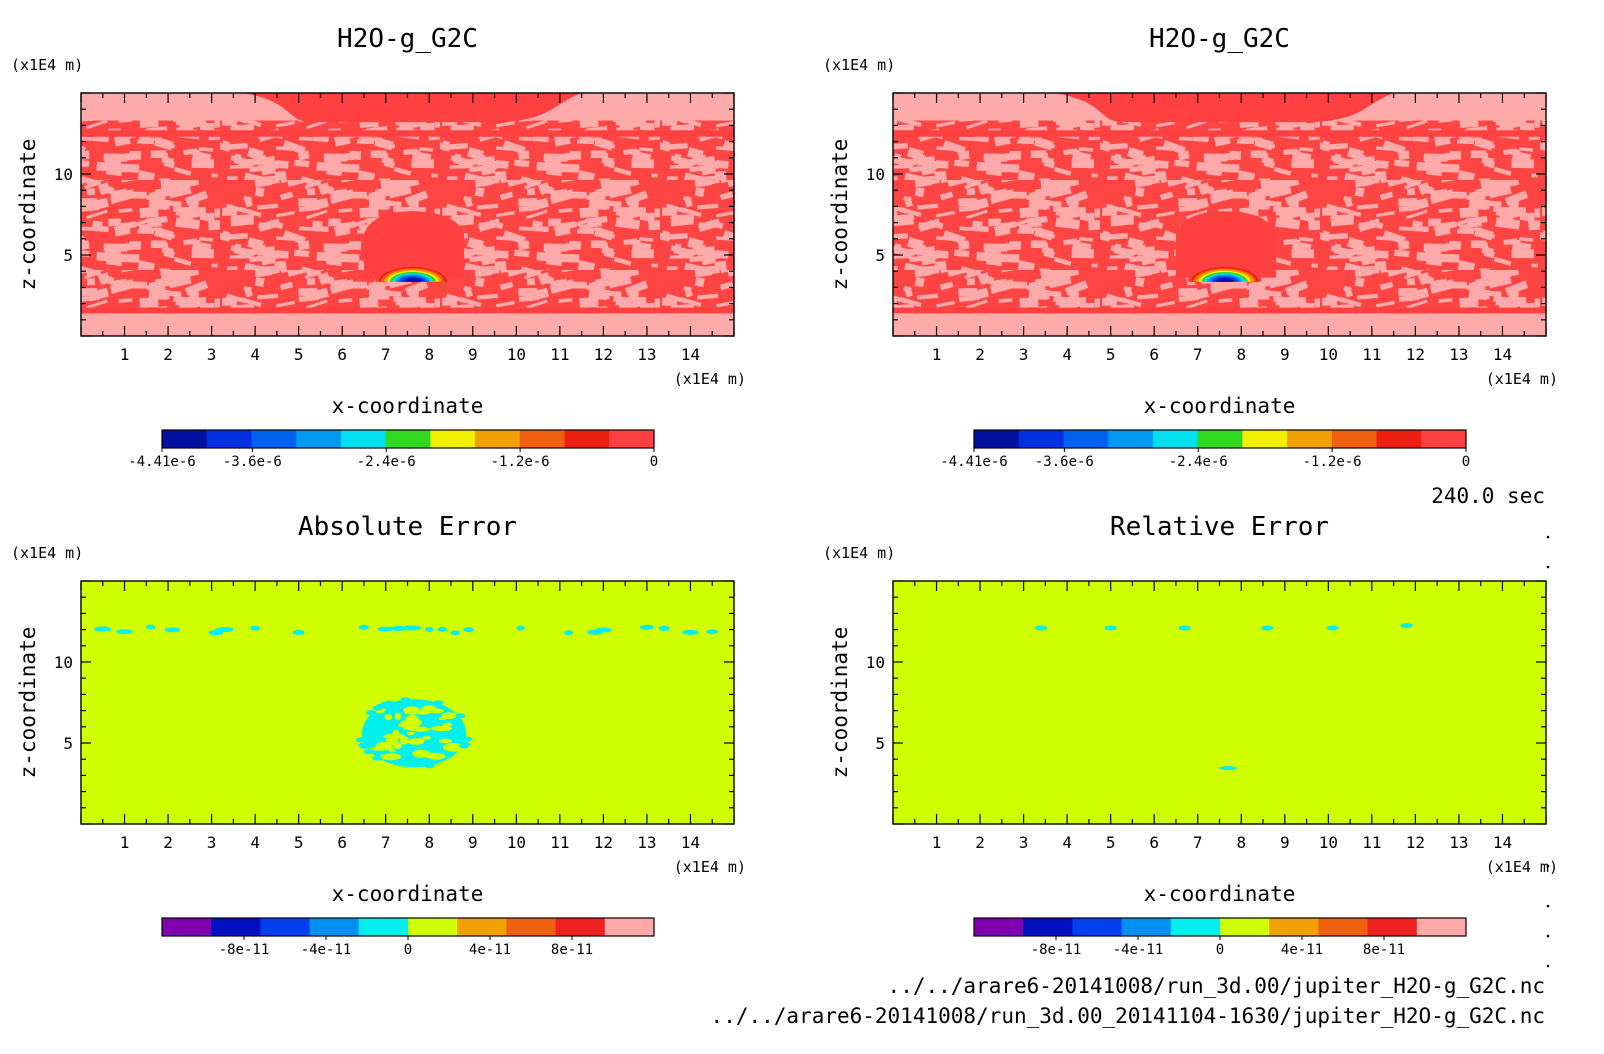  What do you see at coordinates (559, 354) in the screenshot?
I see `x-tick-label: 11` at bounding box center [559, 354].